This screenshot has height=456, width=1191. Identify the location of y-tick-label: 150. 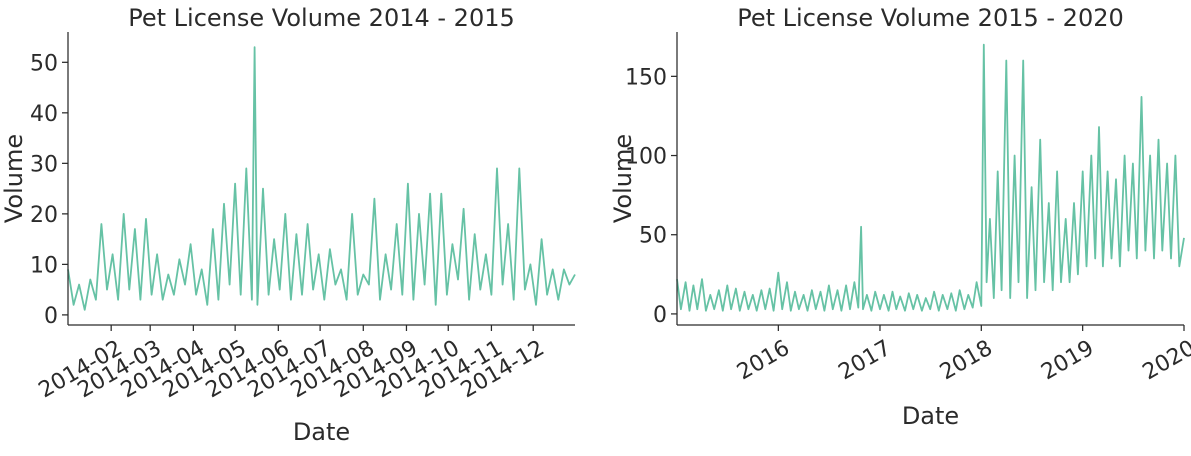
(646, 77).